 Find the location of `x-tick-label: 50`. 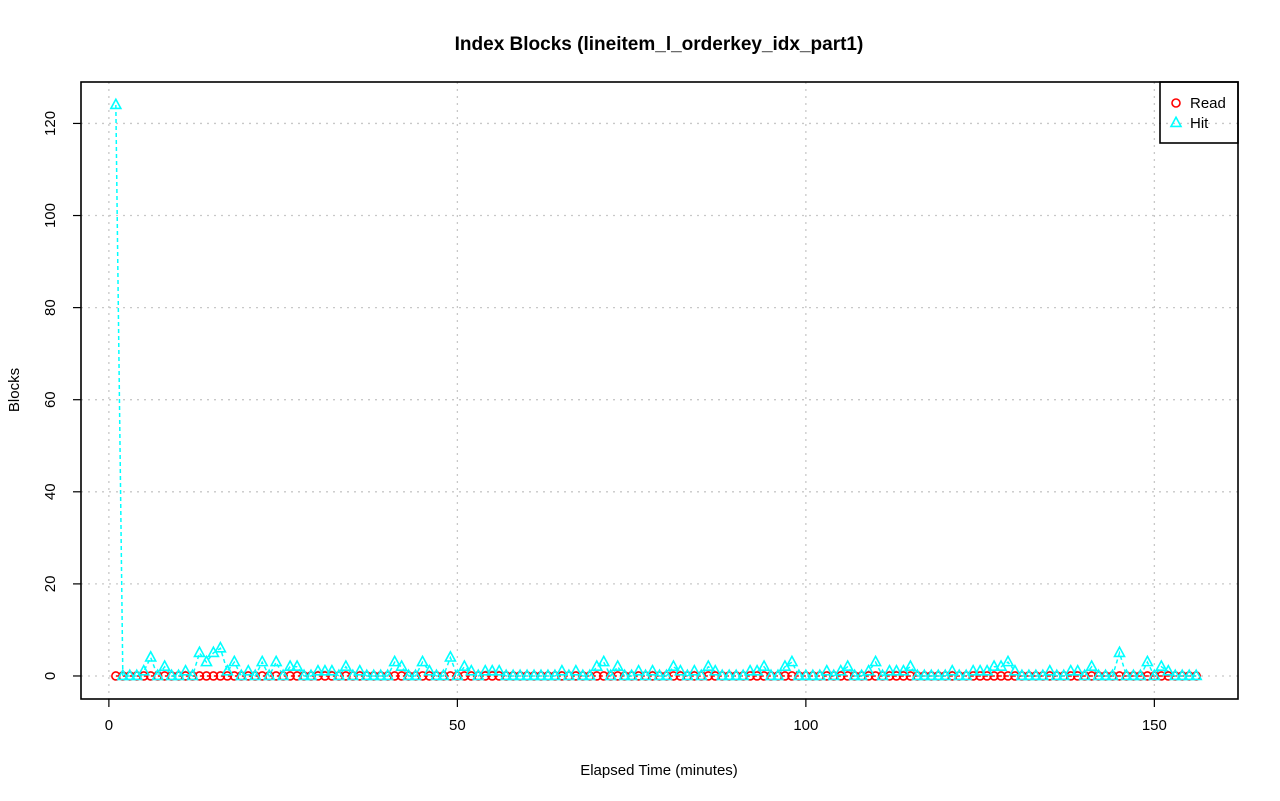

x-tick-label: 50 is located at coordinates (457, 725).